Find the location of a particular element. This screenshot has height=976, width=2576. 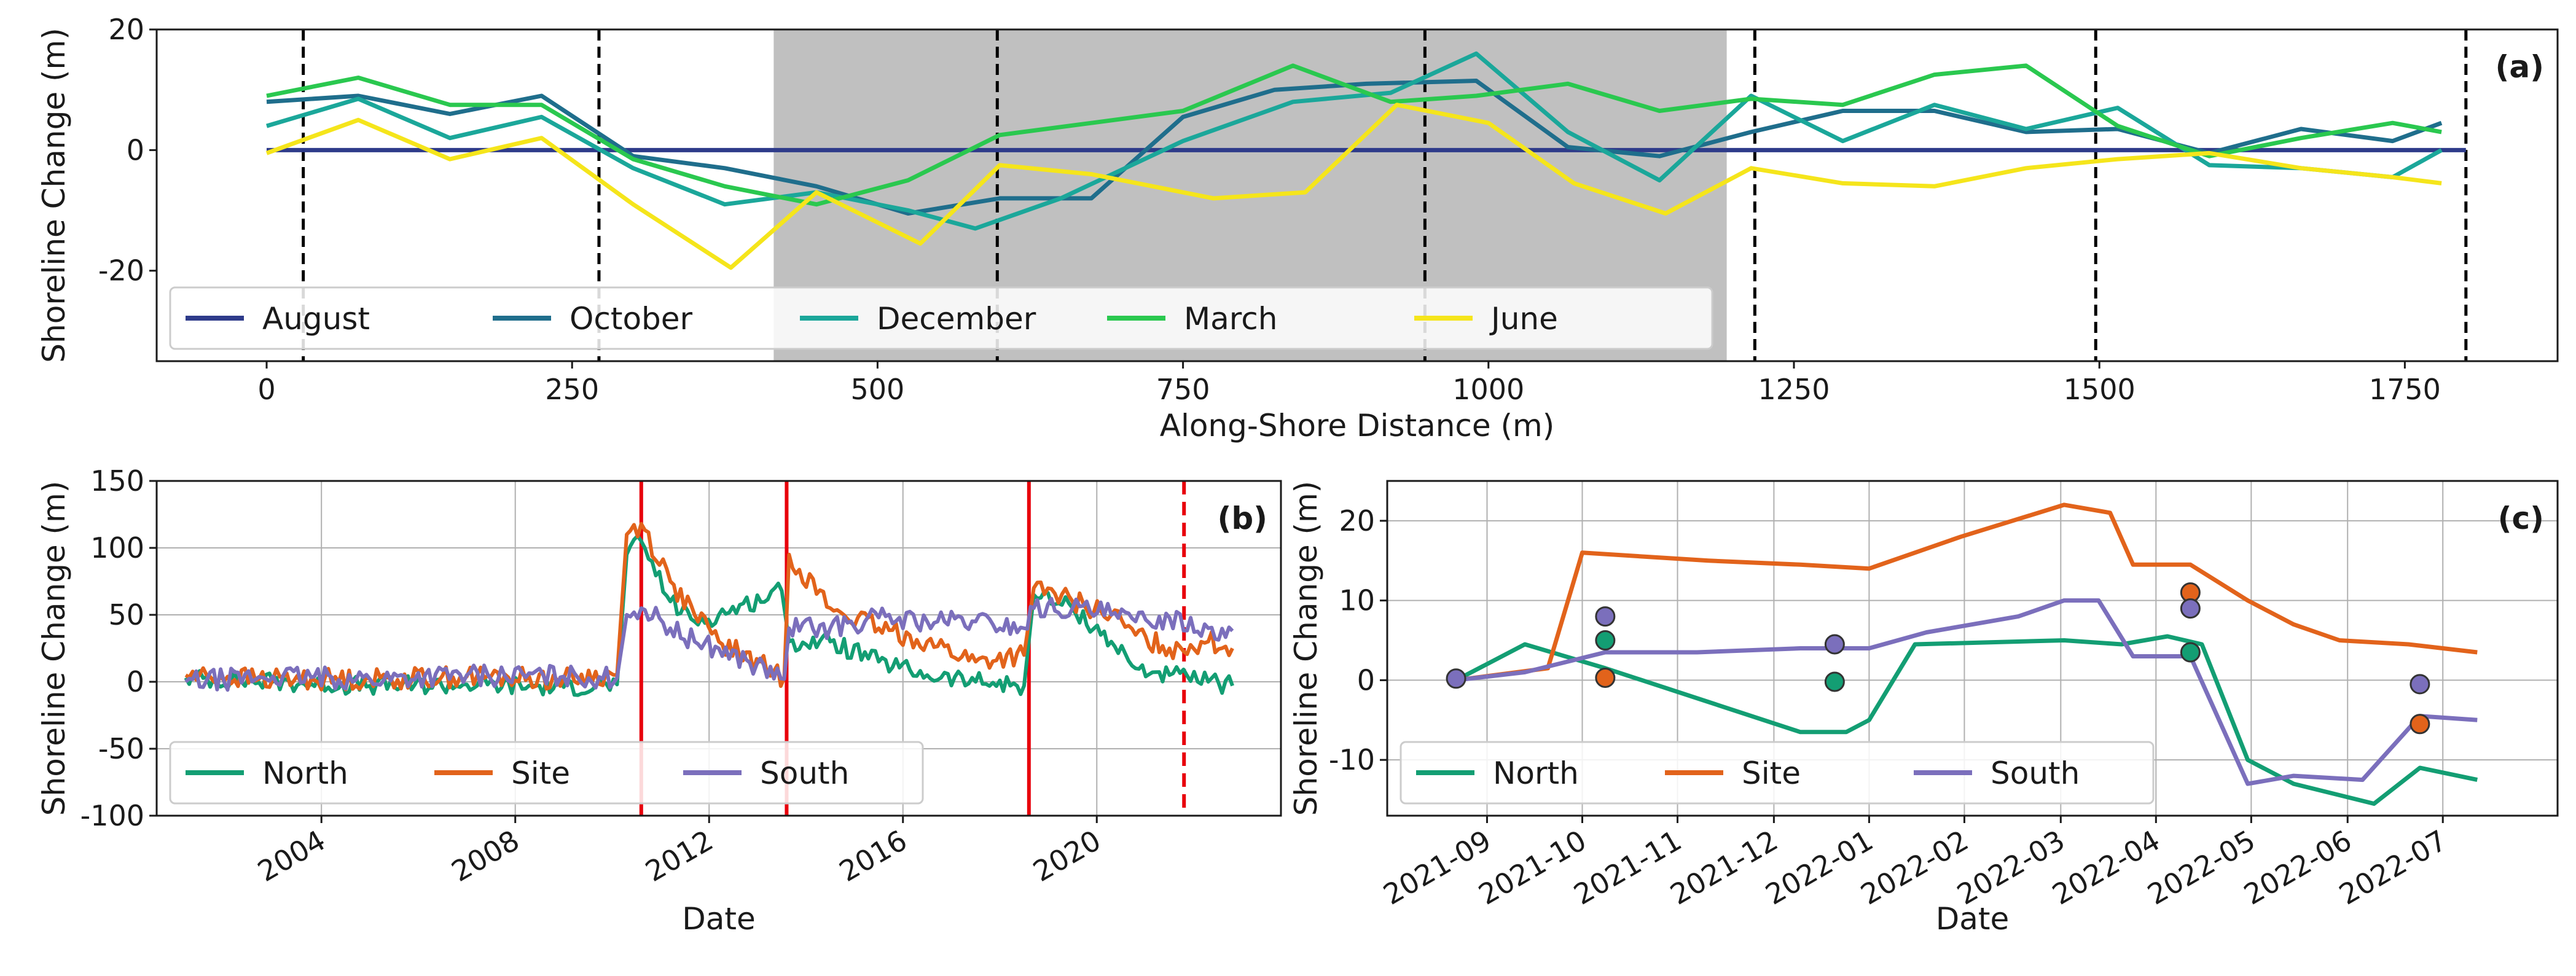

x-tick-label: 1750 is located at coordinates (2405, 390).